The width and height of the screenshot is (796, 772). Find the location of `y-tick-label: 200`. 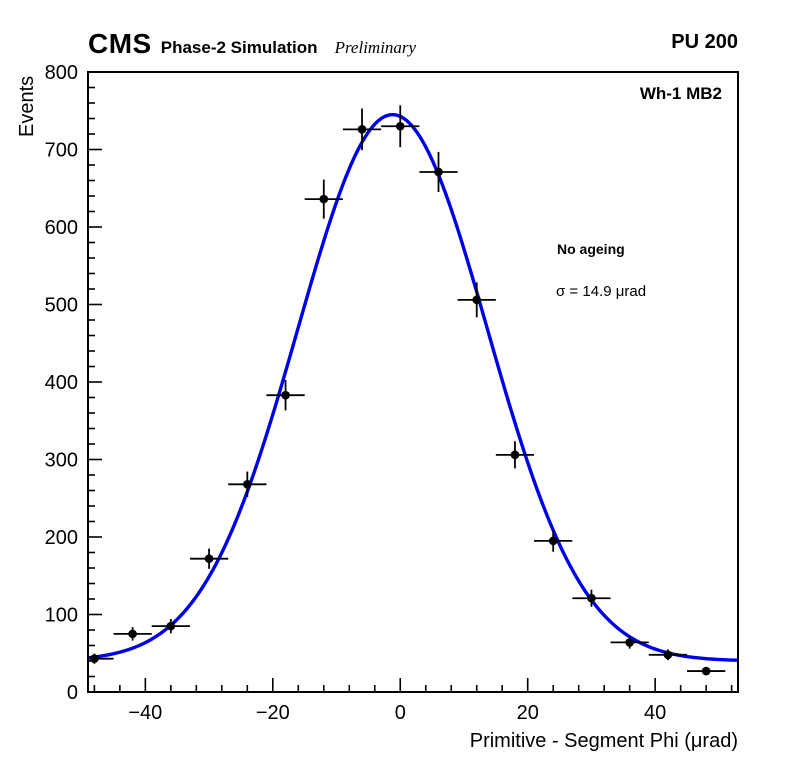

y-tick-label: 200 is located at coordinates (61, 538).